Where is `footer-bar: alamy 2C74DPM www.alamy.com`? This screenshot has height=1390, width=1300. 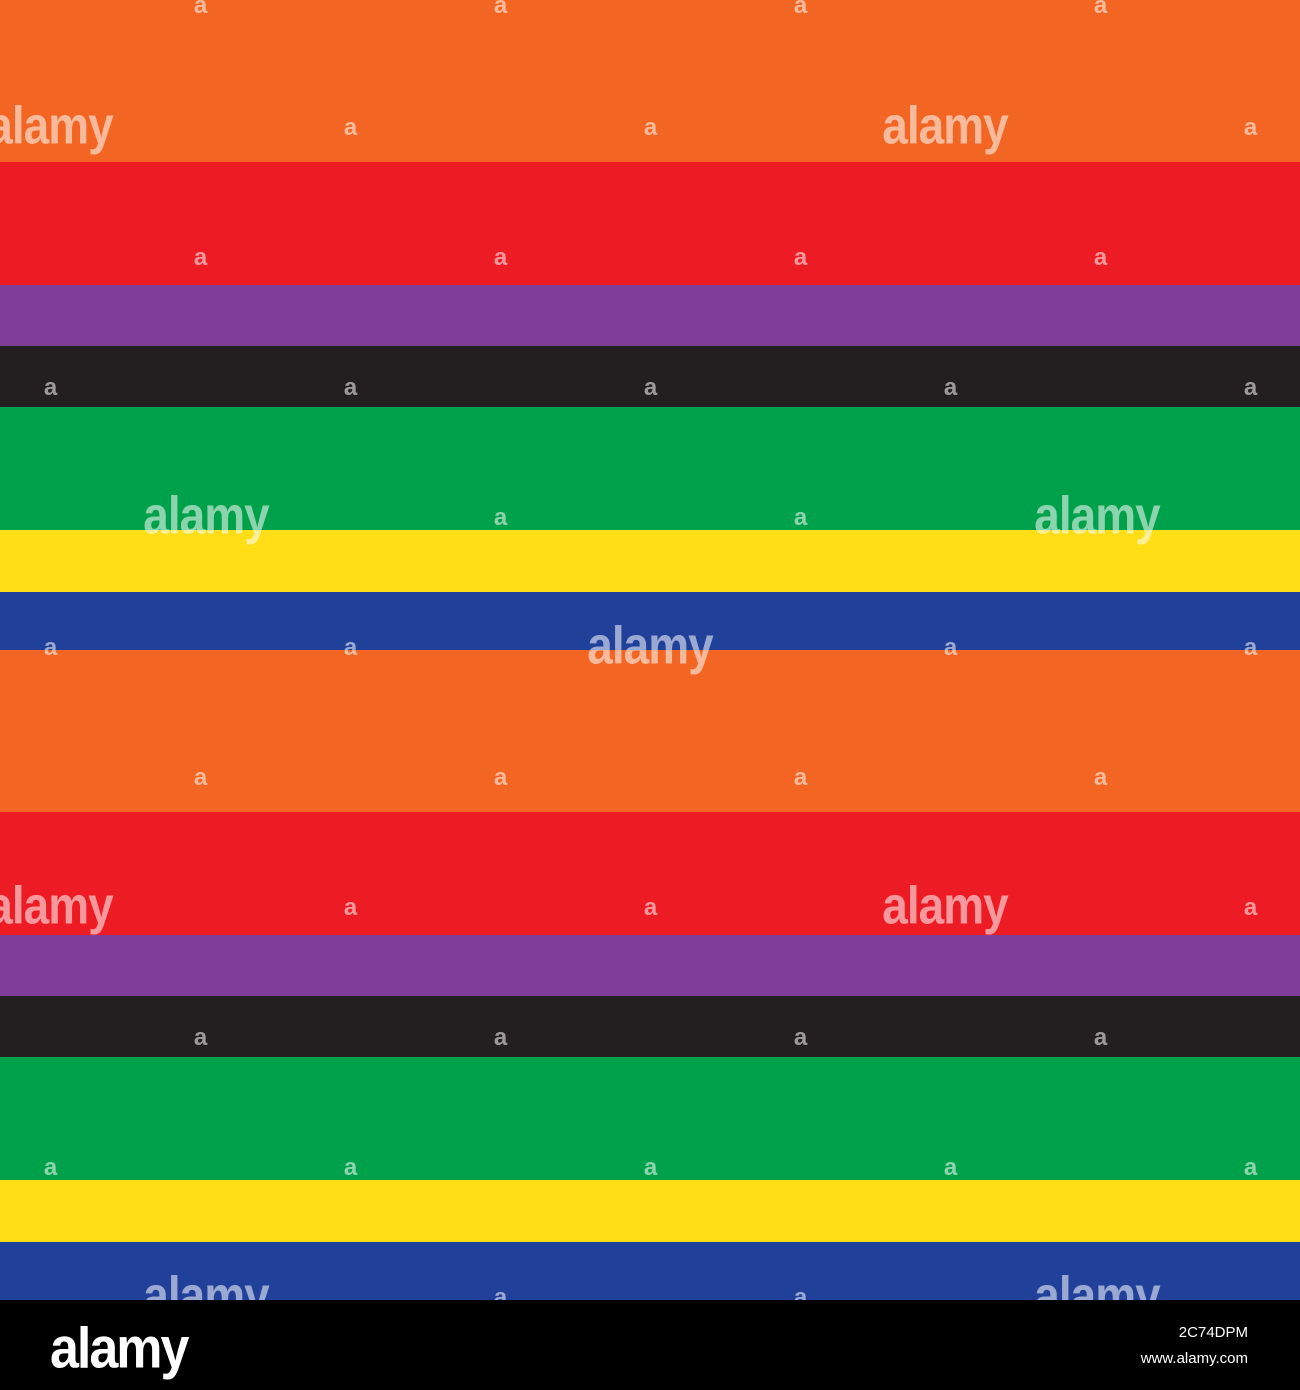 footer-bar: alamy 2C74DPM www.alamy.com is located at coordinates (650, 1345).